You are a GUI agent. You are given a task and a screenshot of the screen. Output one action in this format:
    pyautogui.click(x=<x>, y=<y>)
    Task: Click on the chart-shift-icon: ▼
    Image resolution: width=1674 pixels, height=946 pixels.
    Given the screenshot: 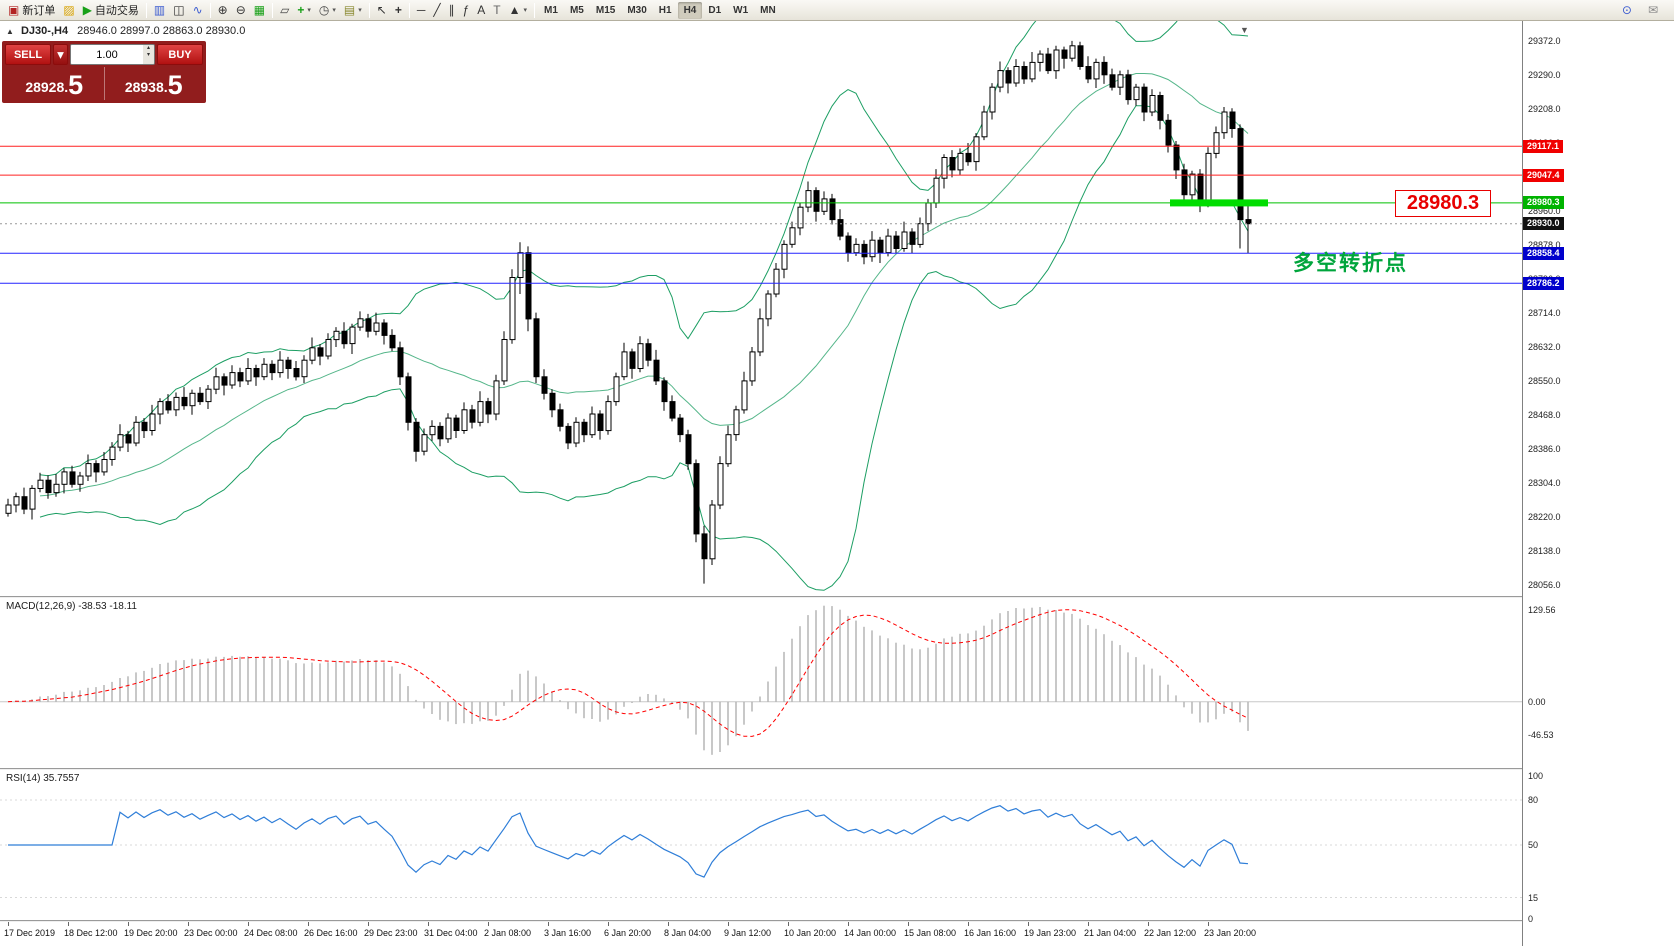 What is the action you would take?
    pyautogui.click(x=1244, y=30)
    